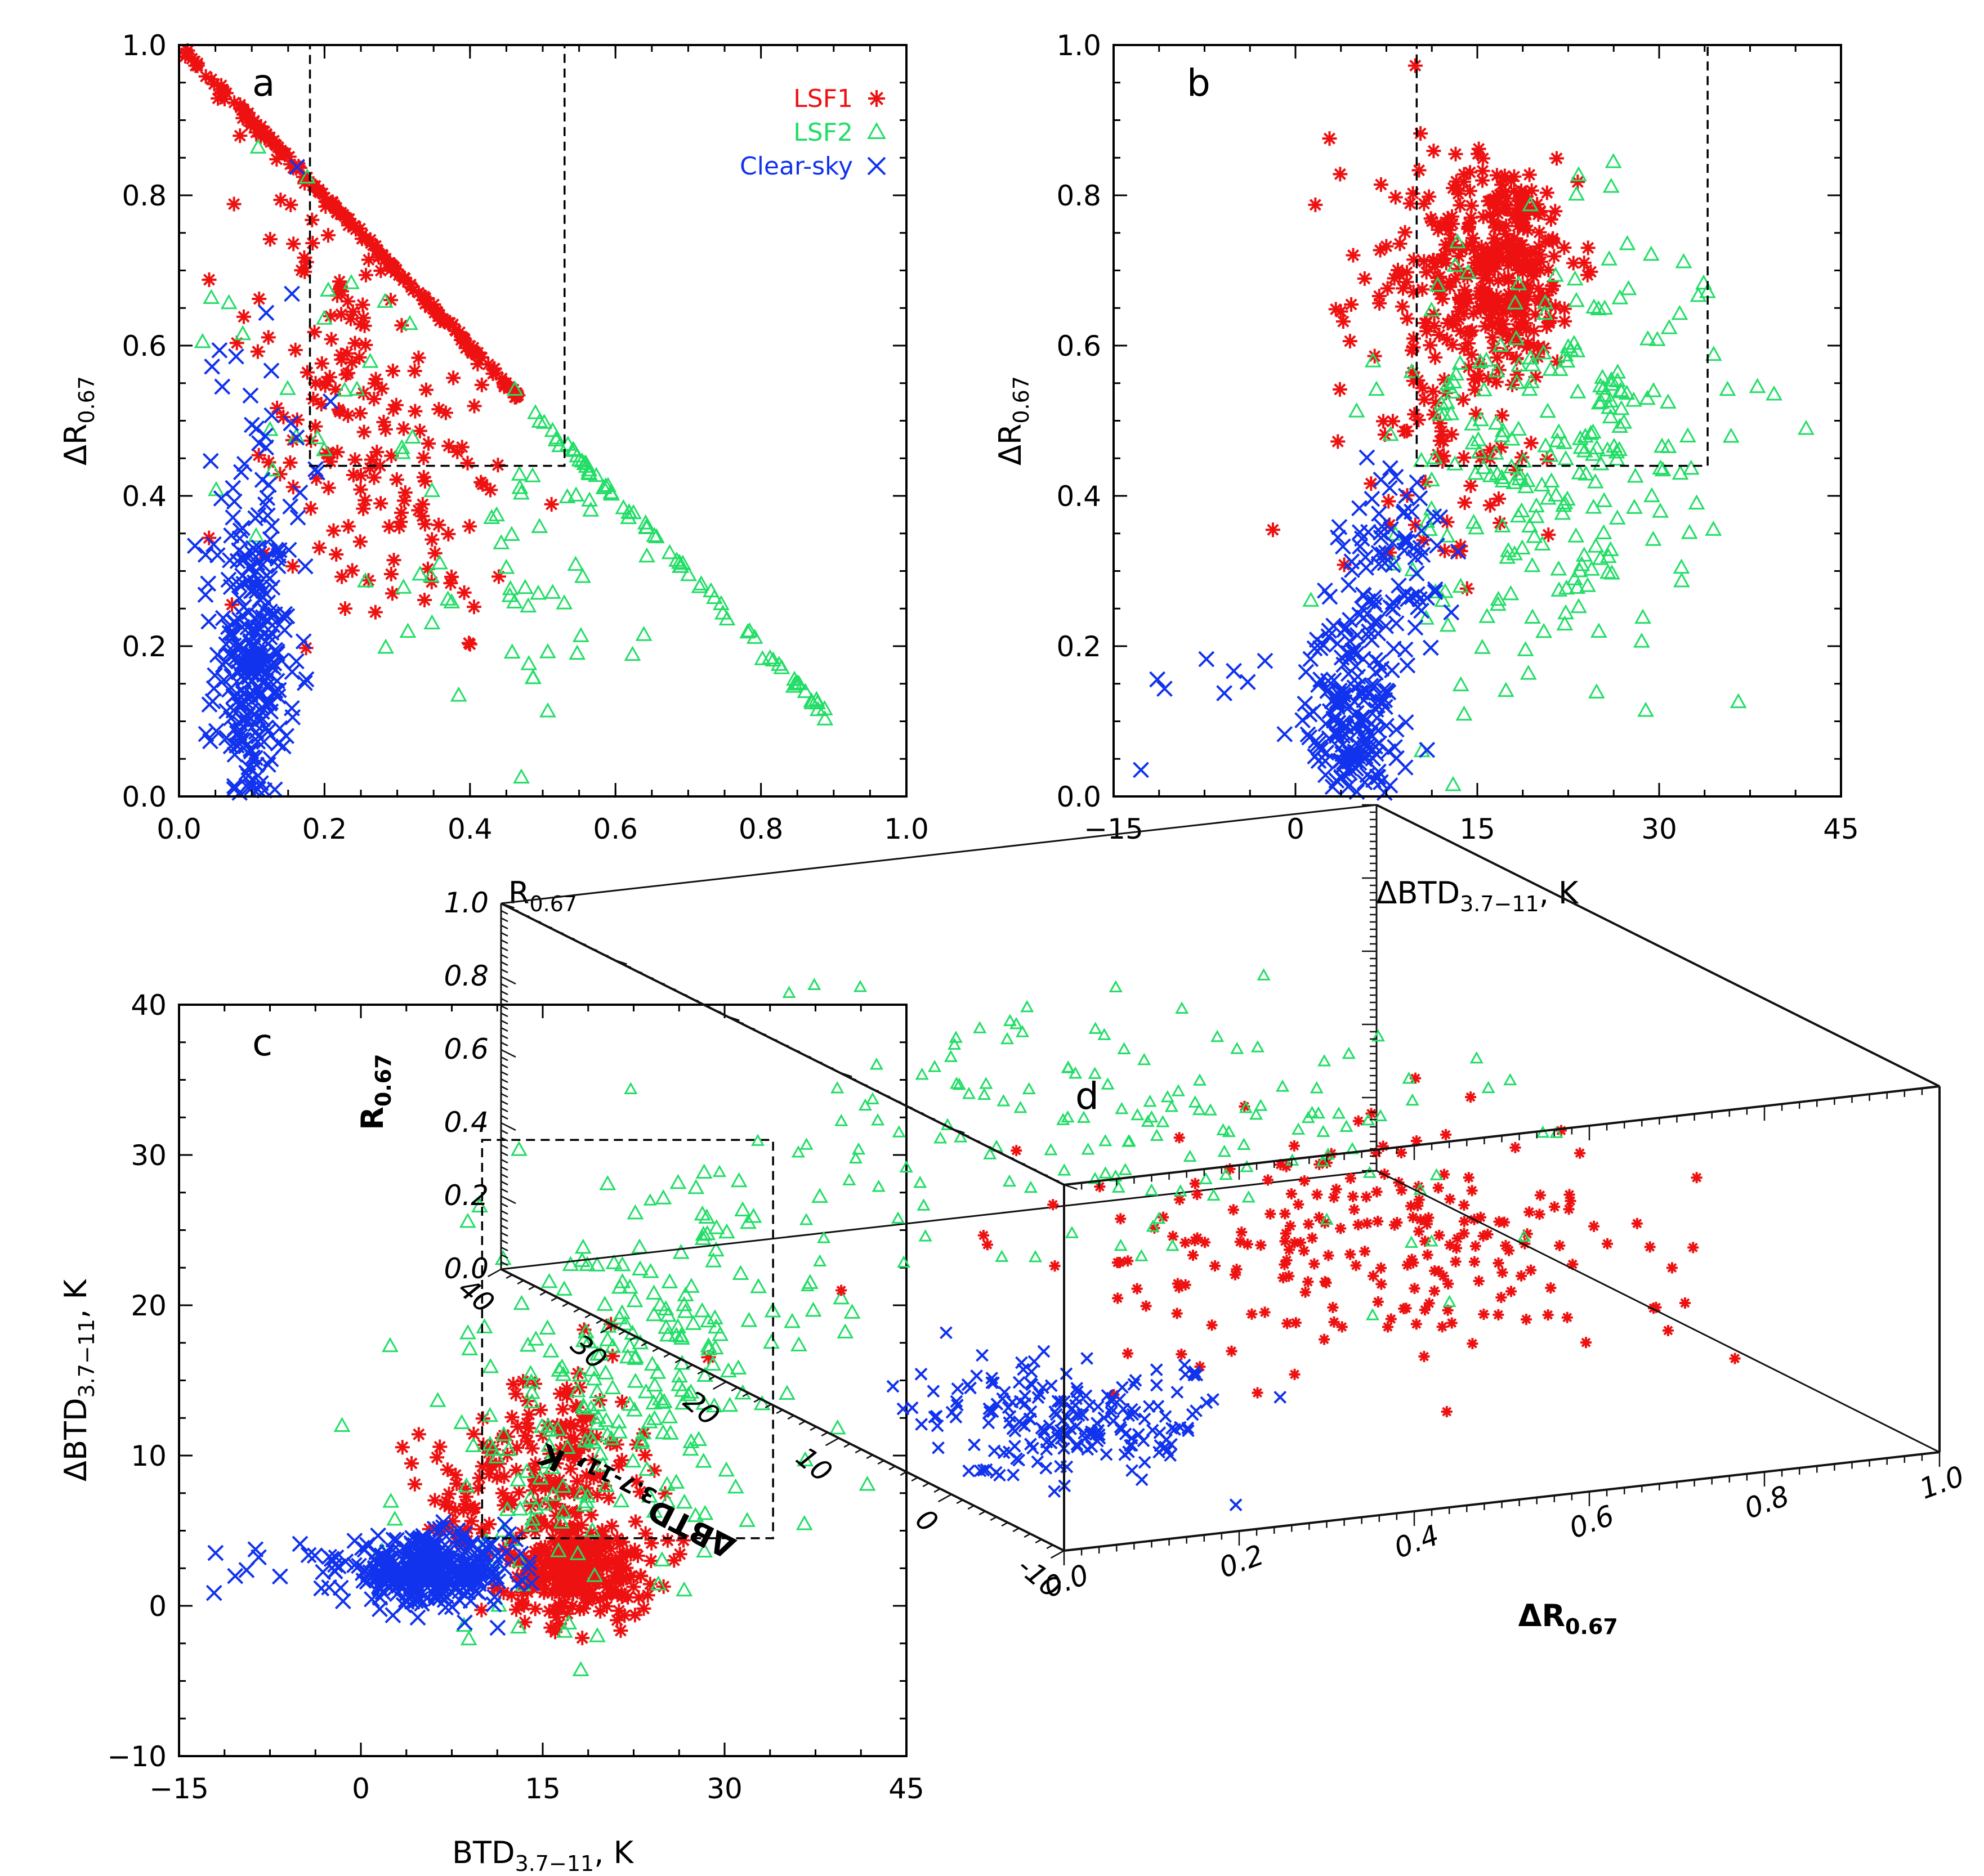 The image size is (1984, 1876). I want to click on panel-d-ztick-label-0: 0.0, so click(466, 1268).